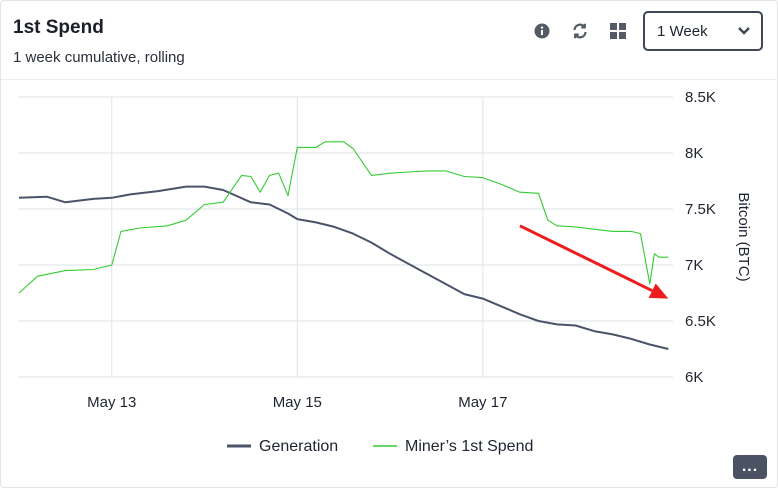 Image resolution: width=778 pixels, height=488 pixels. What do you see at coordinates (586, 258) in the screenshot?
I see `annotation-arrow-shaft` at bounding box center [586, 258].